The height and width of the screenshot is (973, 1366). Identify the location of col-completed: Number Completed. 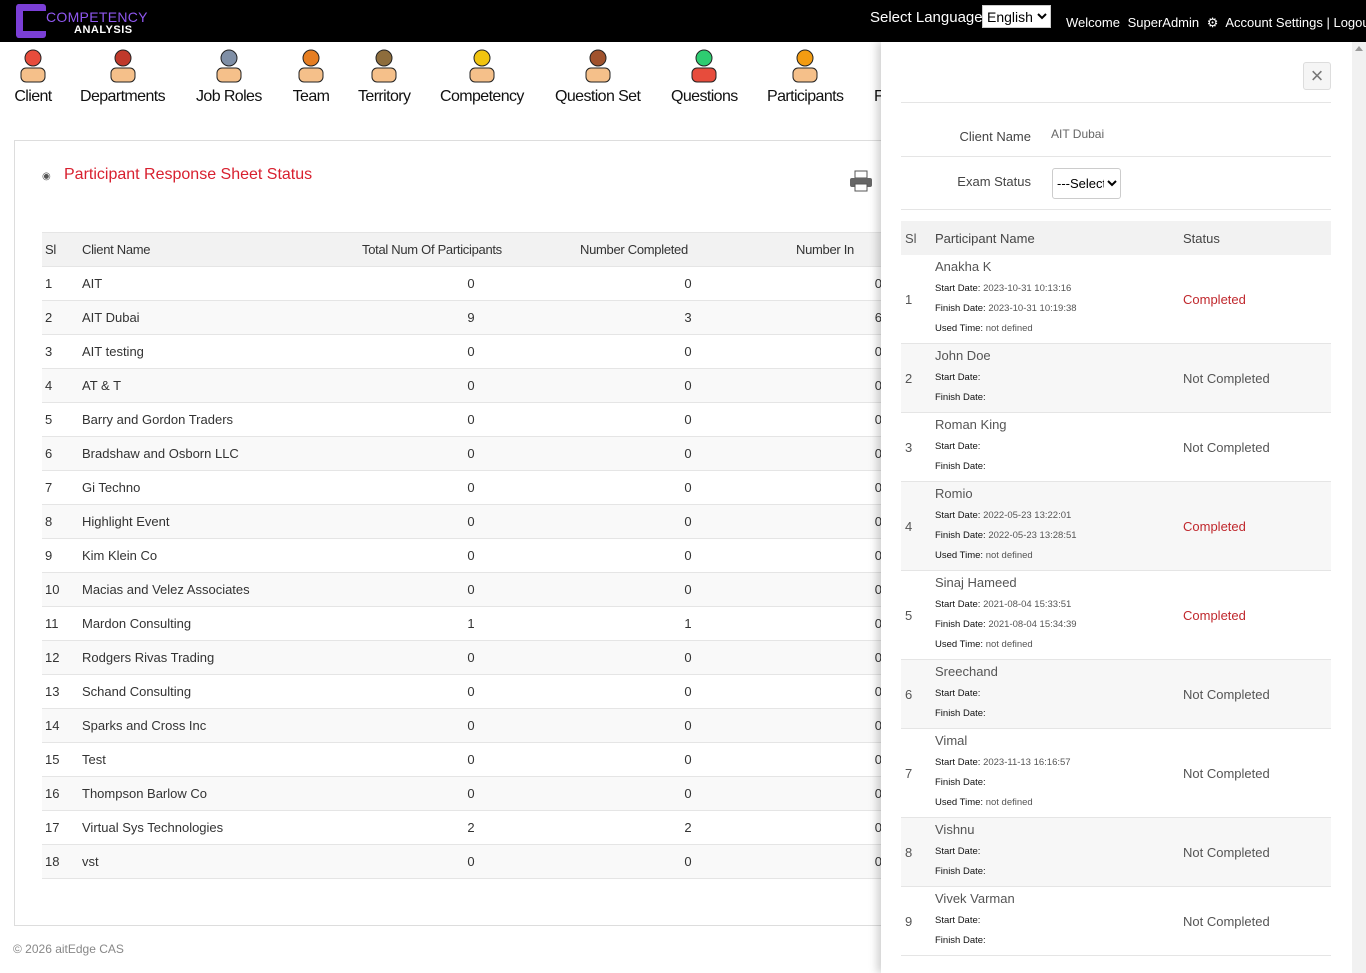
(688, 249).